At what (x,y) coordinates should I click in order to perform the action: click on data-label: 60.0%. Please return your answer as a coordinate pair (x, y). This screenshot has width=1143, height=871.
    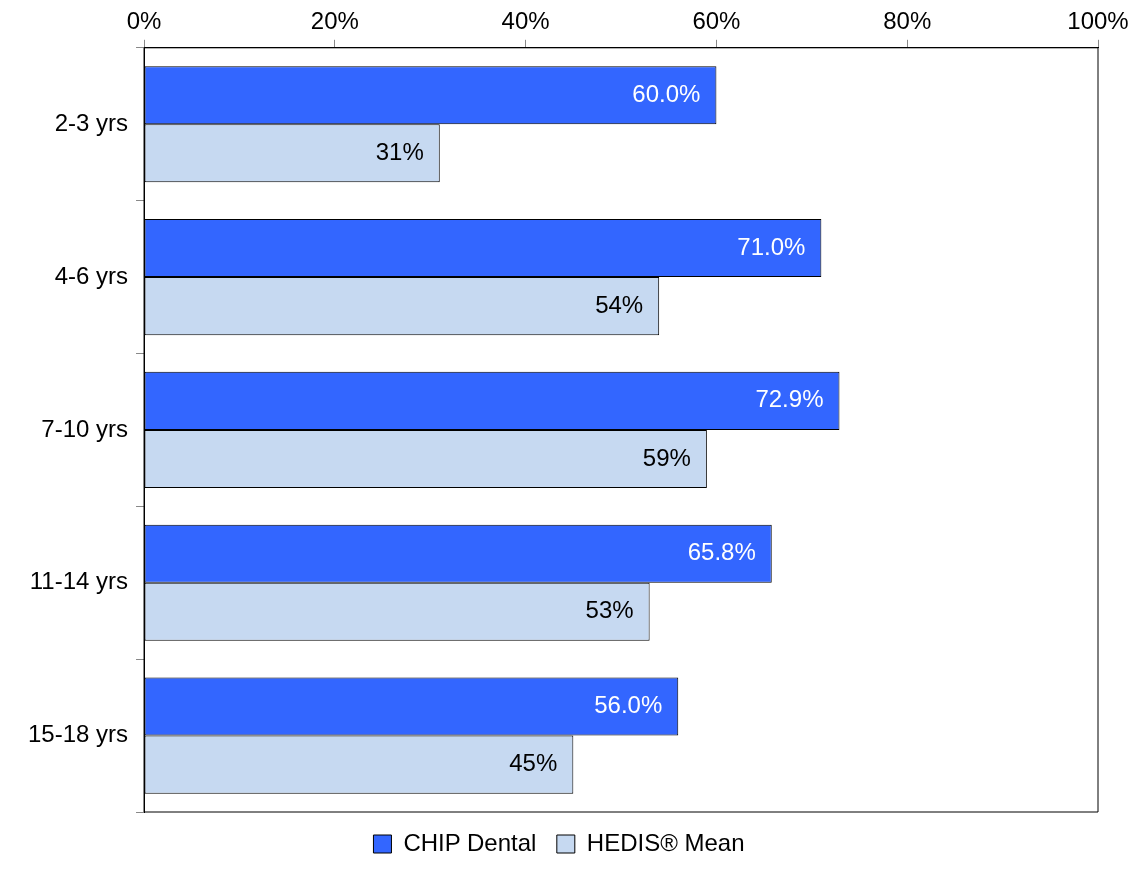
    Looking at the image, I should click on (666, 93).